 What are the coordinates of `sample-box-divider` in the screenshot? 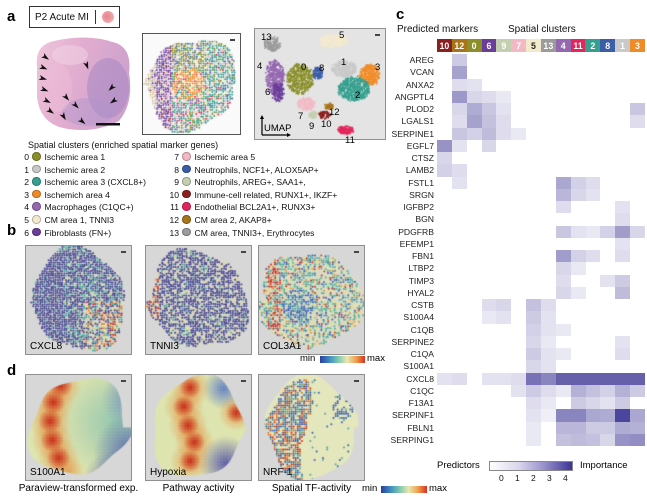 It's located at (95, 17).